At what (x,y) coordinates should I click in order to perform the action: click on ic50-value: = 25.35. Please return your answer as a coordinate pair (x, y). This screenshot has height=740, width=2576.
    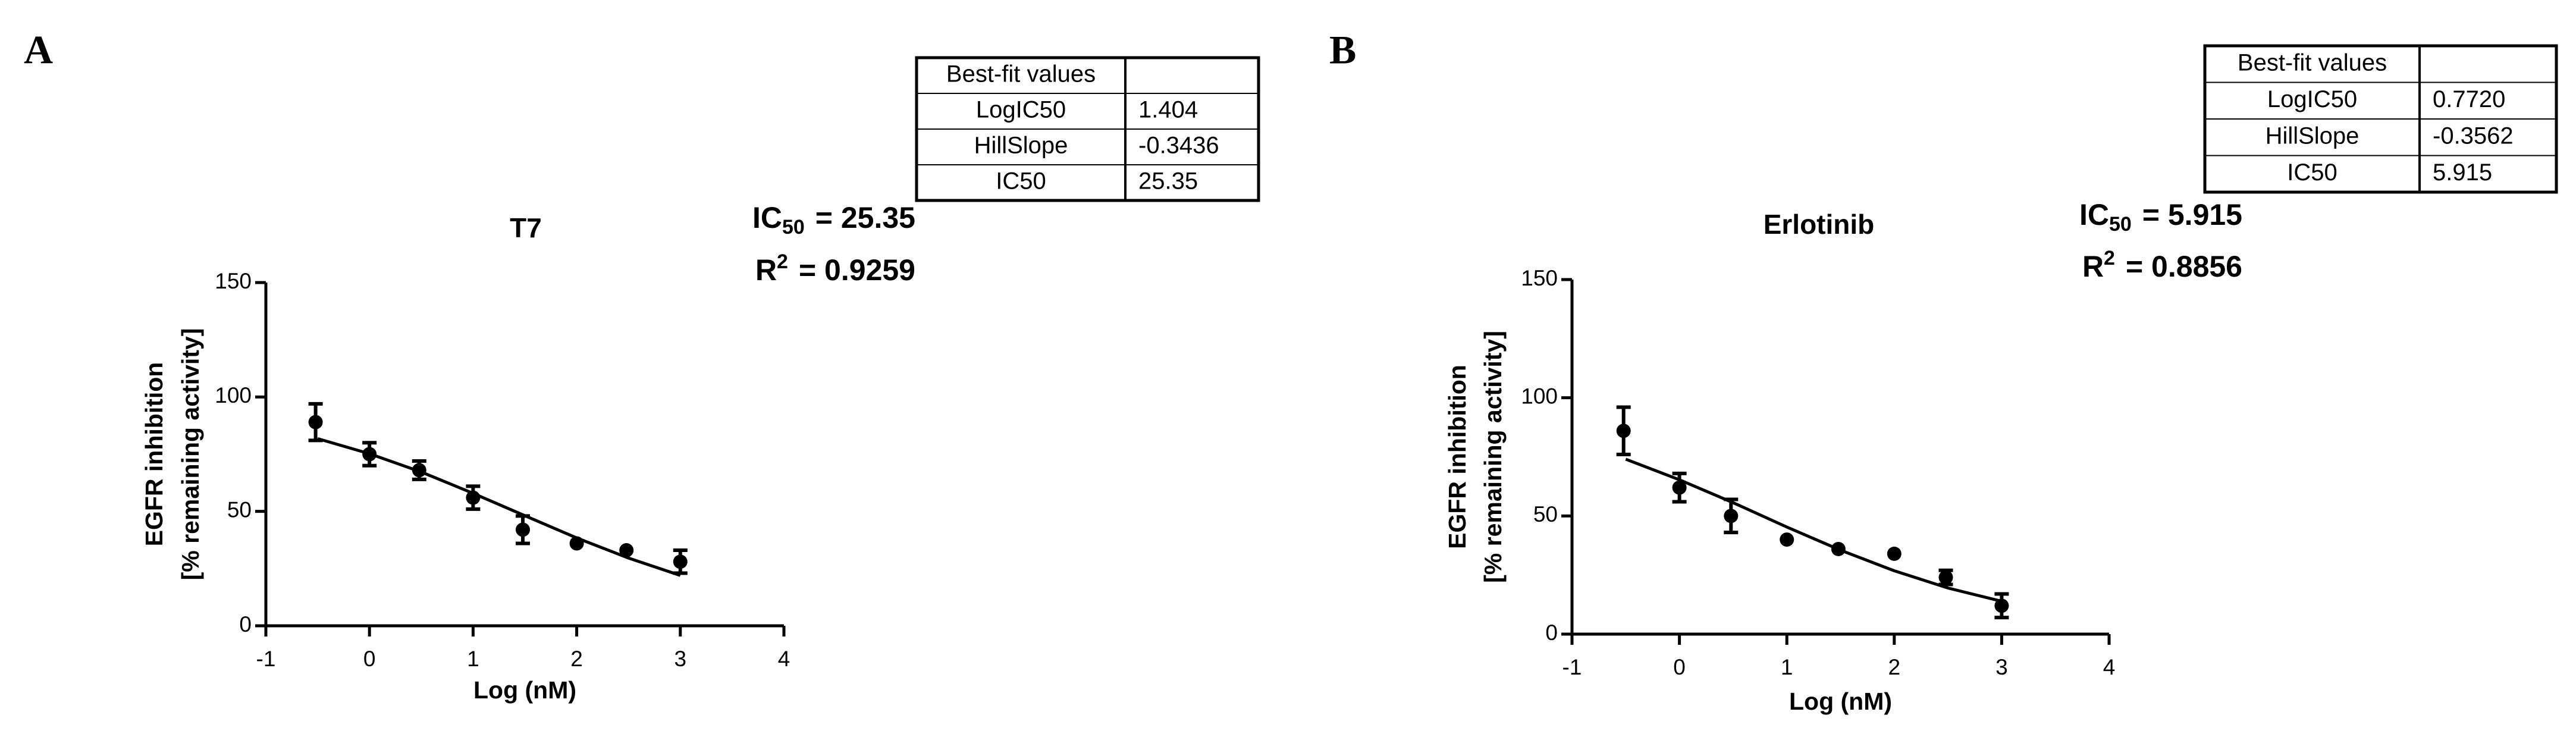
    Looking at the image, I should click on (865, 217).